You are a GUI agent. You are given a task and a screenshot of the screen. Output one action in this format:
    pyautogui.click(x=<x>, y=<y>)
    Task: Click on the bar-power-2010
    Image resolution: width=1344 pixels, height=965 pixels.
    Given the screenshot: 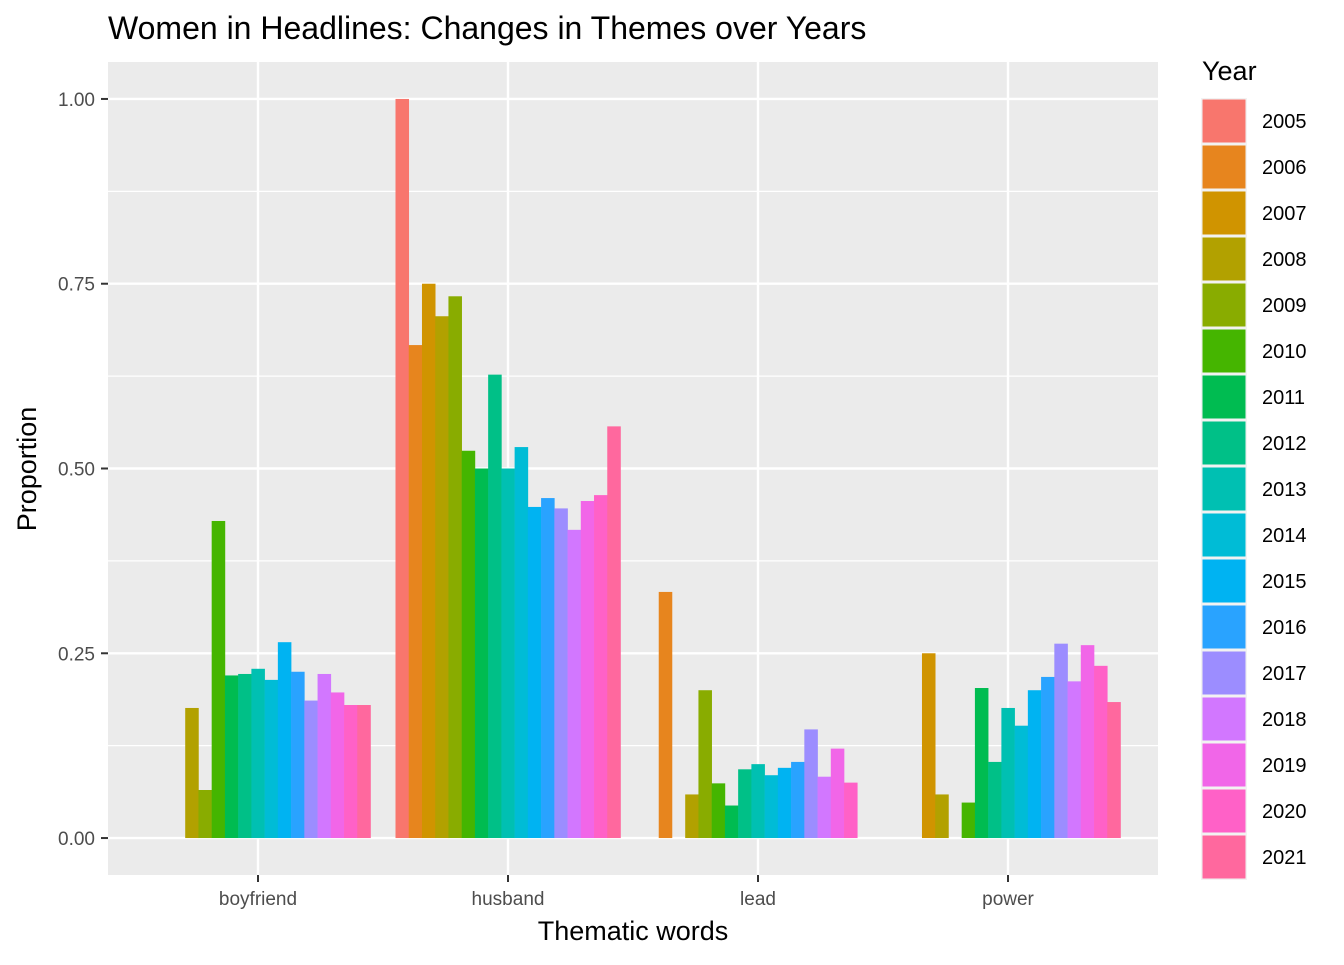 What is the action you would take?
    pyautogui.click(x=968, y=820)
    